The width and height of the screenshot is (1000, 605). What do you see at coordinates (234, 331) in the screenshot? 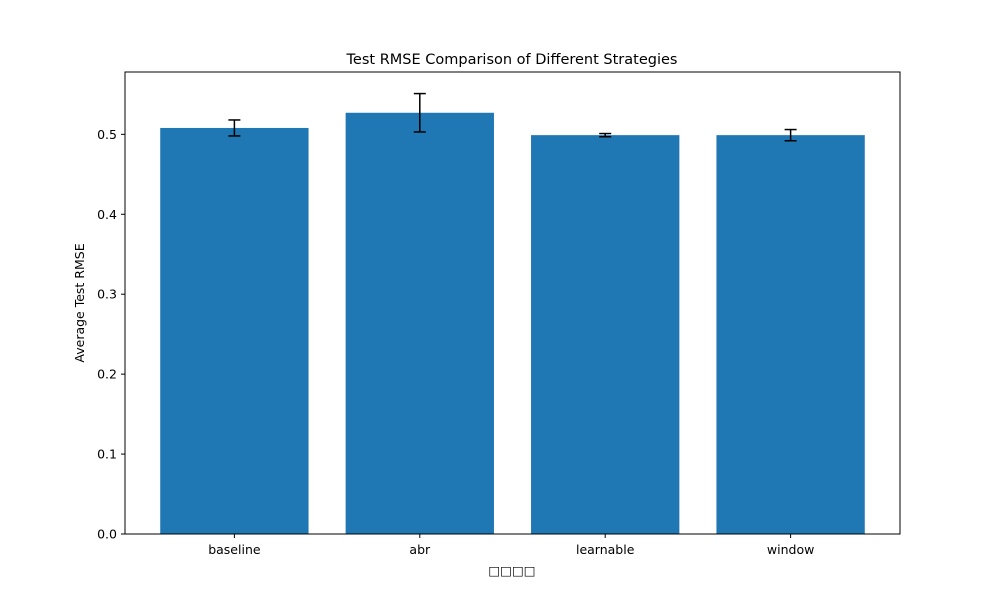
I see `bar-baseline` at bounding box center [234, 331].